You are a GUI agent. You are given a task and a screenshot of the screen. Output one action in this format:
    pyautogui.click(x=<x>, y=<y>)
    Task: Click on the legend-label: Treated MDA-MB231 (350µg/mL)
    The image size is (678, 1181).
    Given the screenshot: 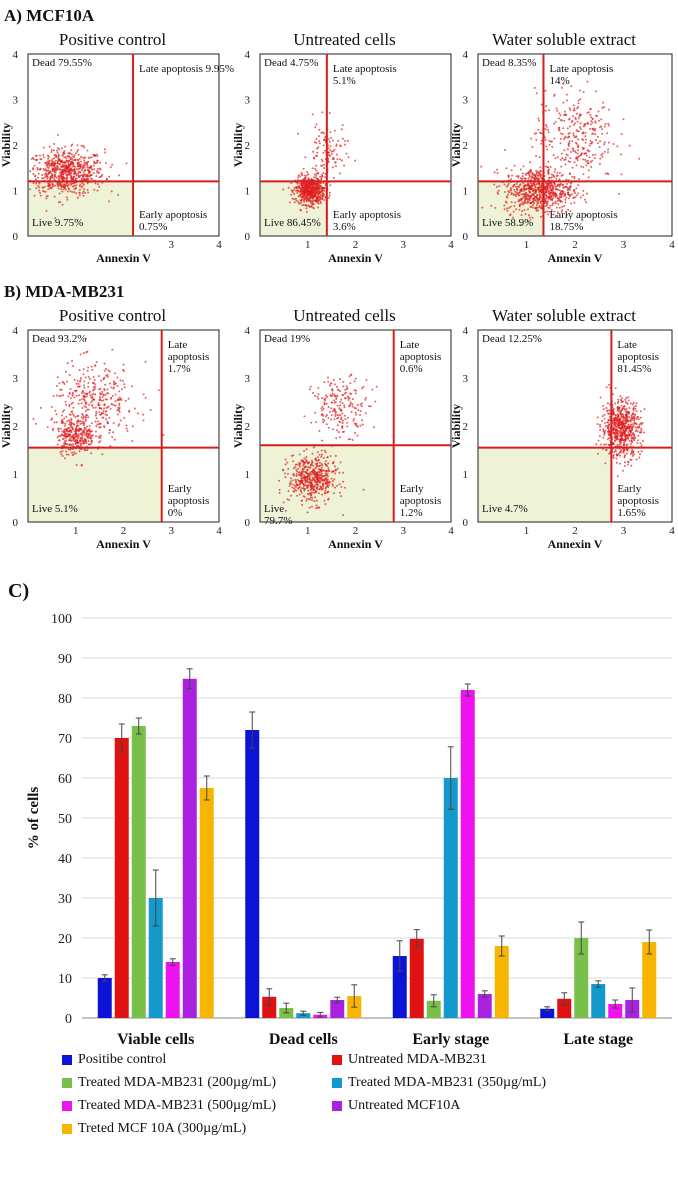 What is the action you would take?
    pyautogui.click(x=447, y=1082)
    